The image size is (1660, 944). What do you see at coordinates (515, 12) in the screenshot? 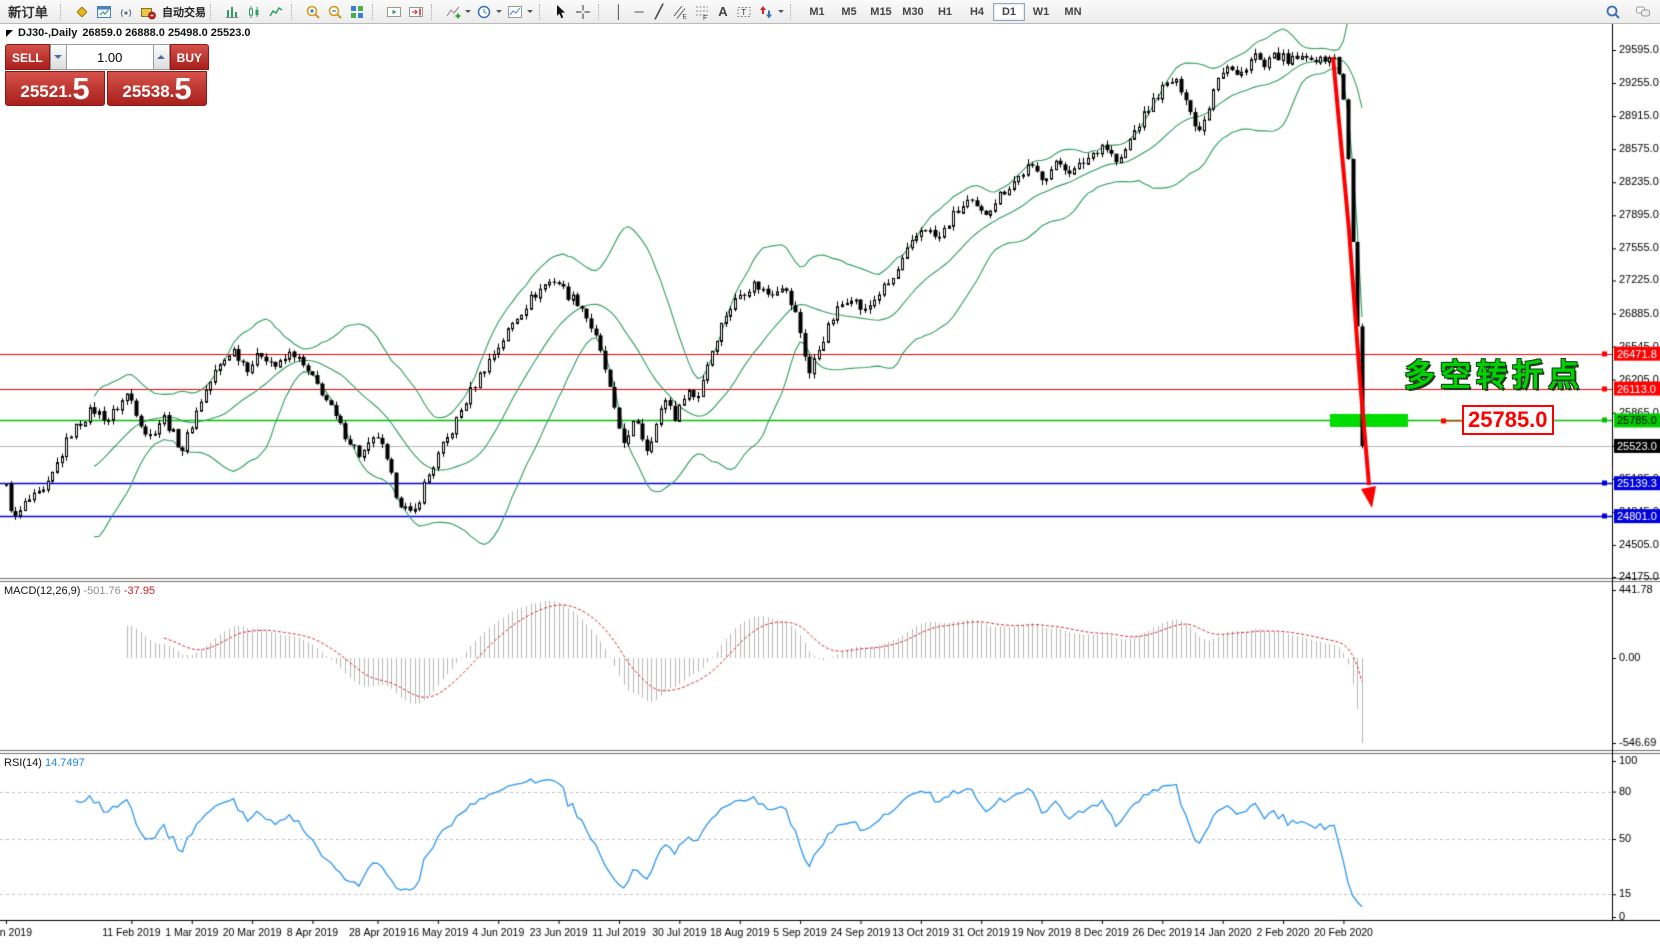
I see `templates-button` at bounding box center [515, 12].